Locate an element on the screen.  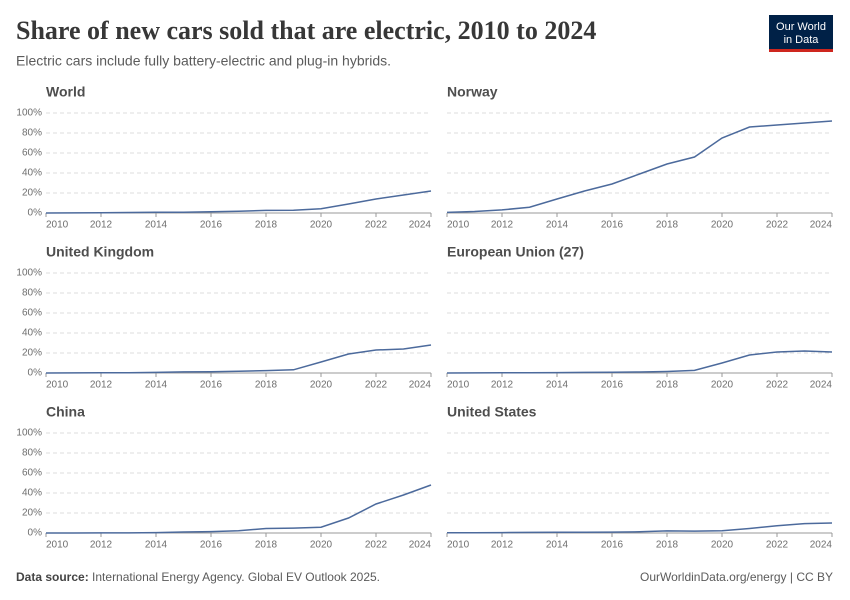
panel-title: European Union (27) is located at coordinates (515, 252).